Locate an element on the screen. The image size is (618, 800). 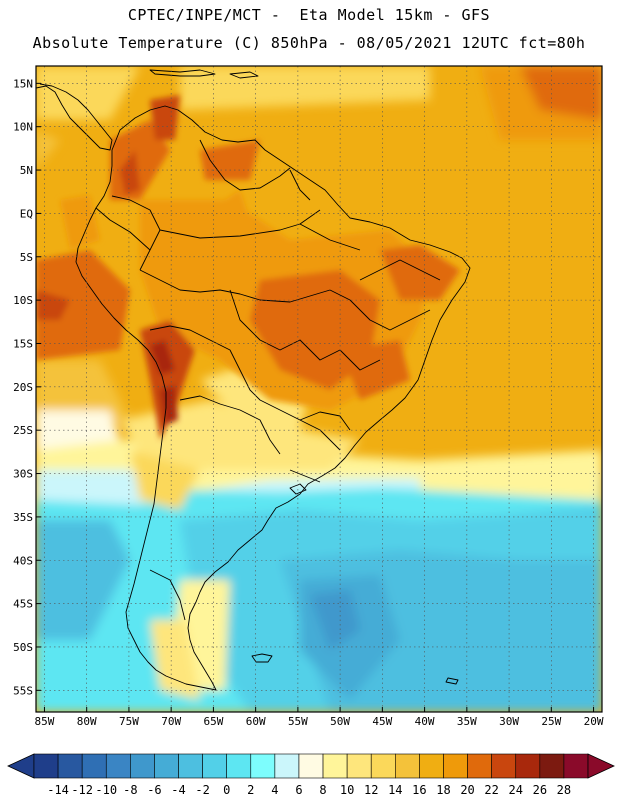
lon-tick-label: 55W is located at coordinates (298, 721).